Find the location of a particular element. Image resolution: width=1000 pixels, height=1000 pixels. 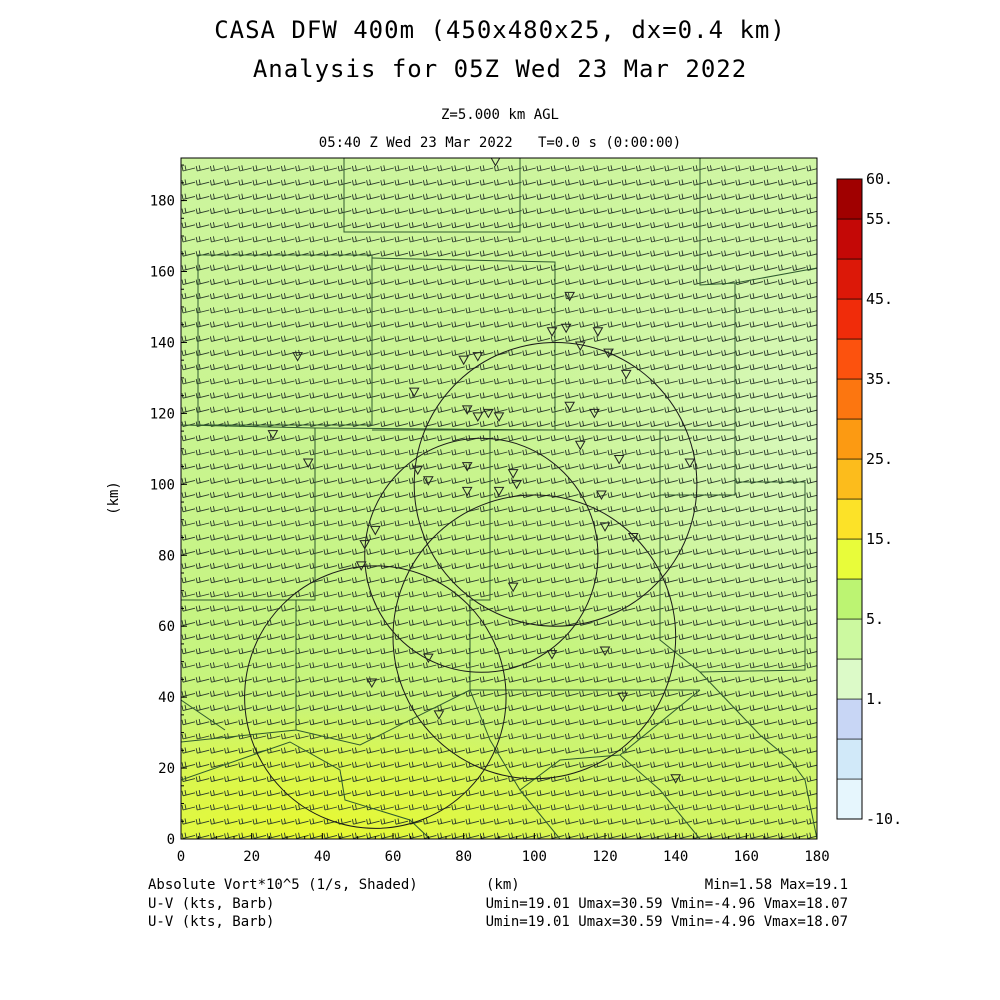

colorbar-label: 15. is located at coordinates (879, 539).